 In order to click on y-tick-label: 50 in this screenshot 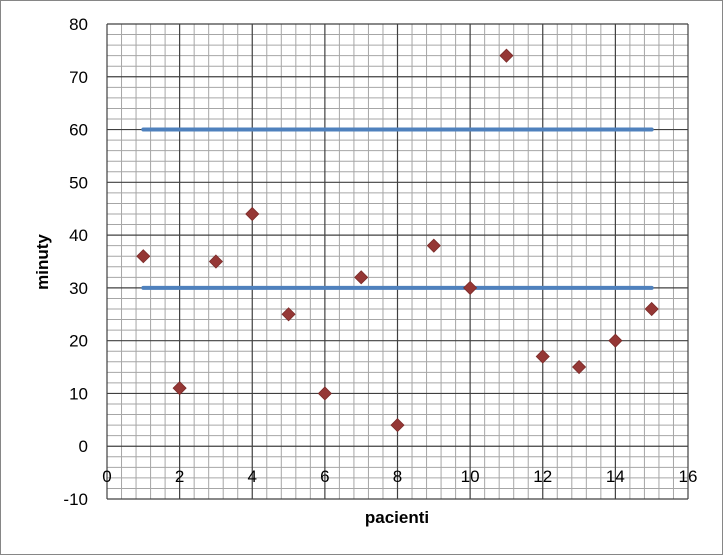, I will do `click(78, 182)`.